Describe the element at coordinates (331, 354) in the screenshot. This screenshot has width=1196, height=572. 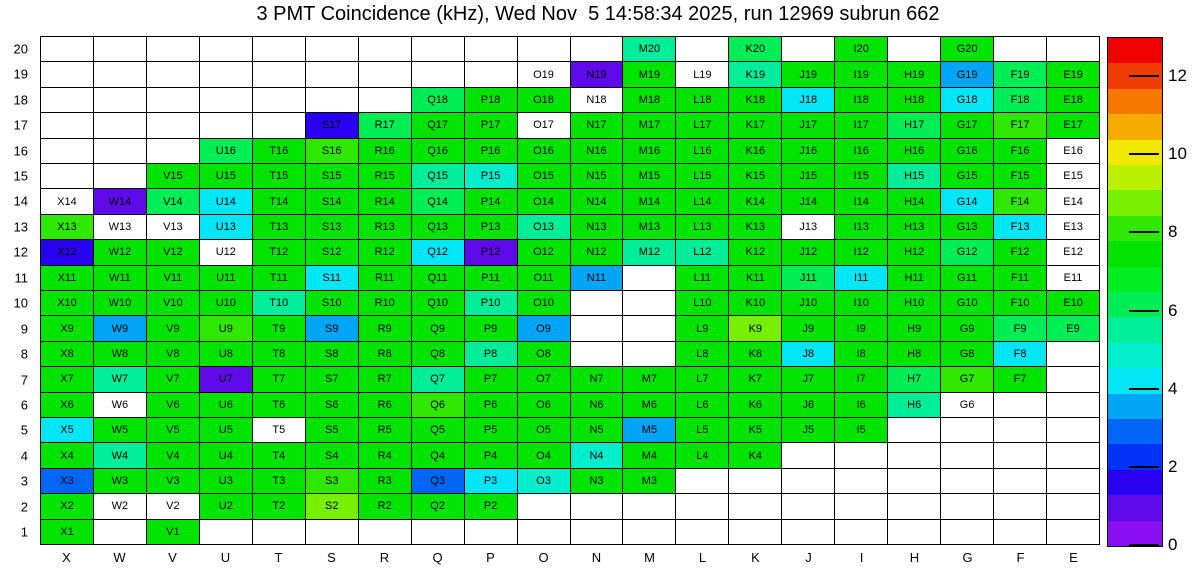
I see `cell-S8: S8` at that location.